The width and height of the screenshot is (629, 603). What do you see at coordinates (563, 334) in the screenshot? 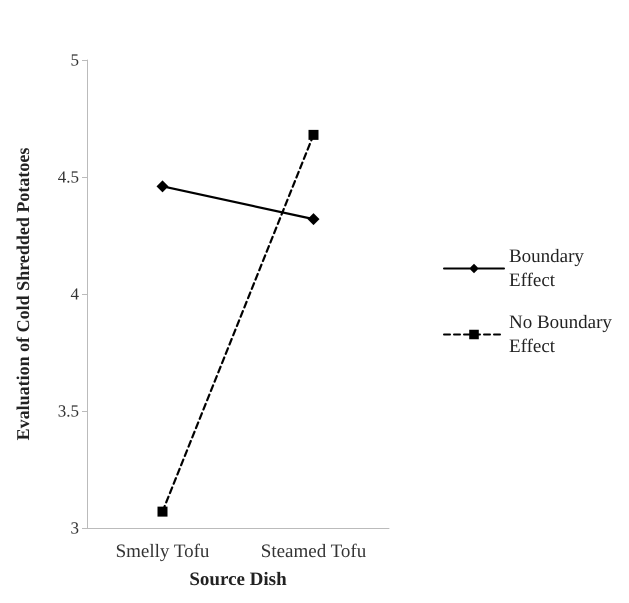
I see `legend-label: No Boundary Effect` at bounding box center [563, 334].